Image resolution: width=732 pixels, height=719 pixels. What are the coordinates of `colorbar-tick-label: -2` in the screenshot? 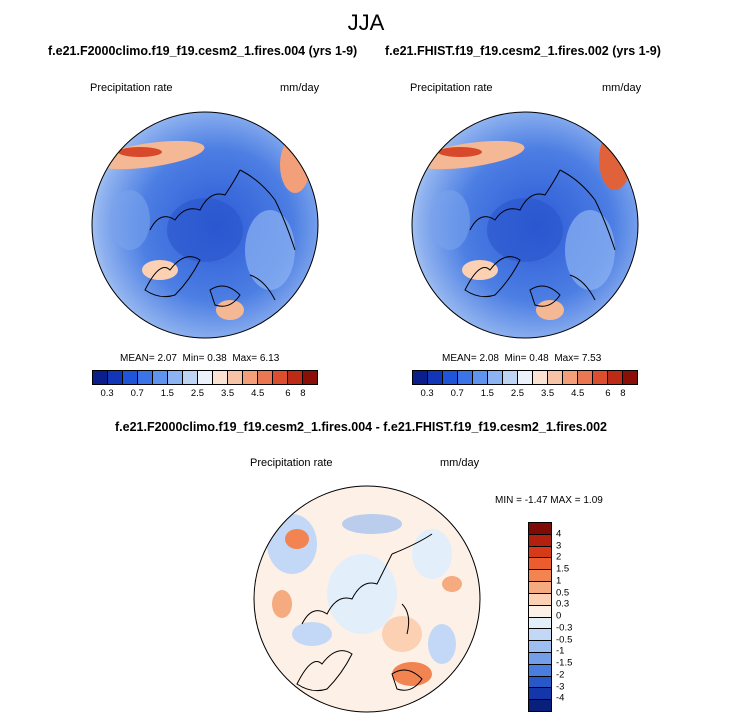 It's located at (560, 675).